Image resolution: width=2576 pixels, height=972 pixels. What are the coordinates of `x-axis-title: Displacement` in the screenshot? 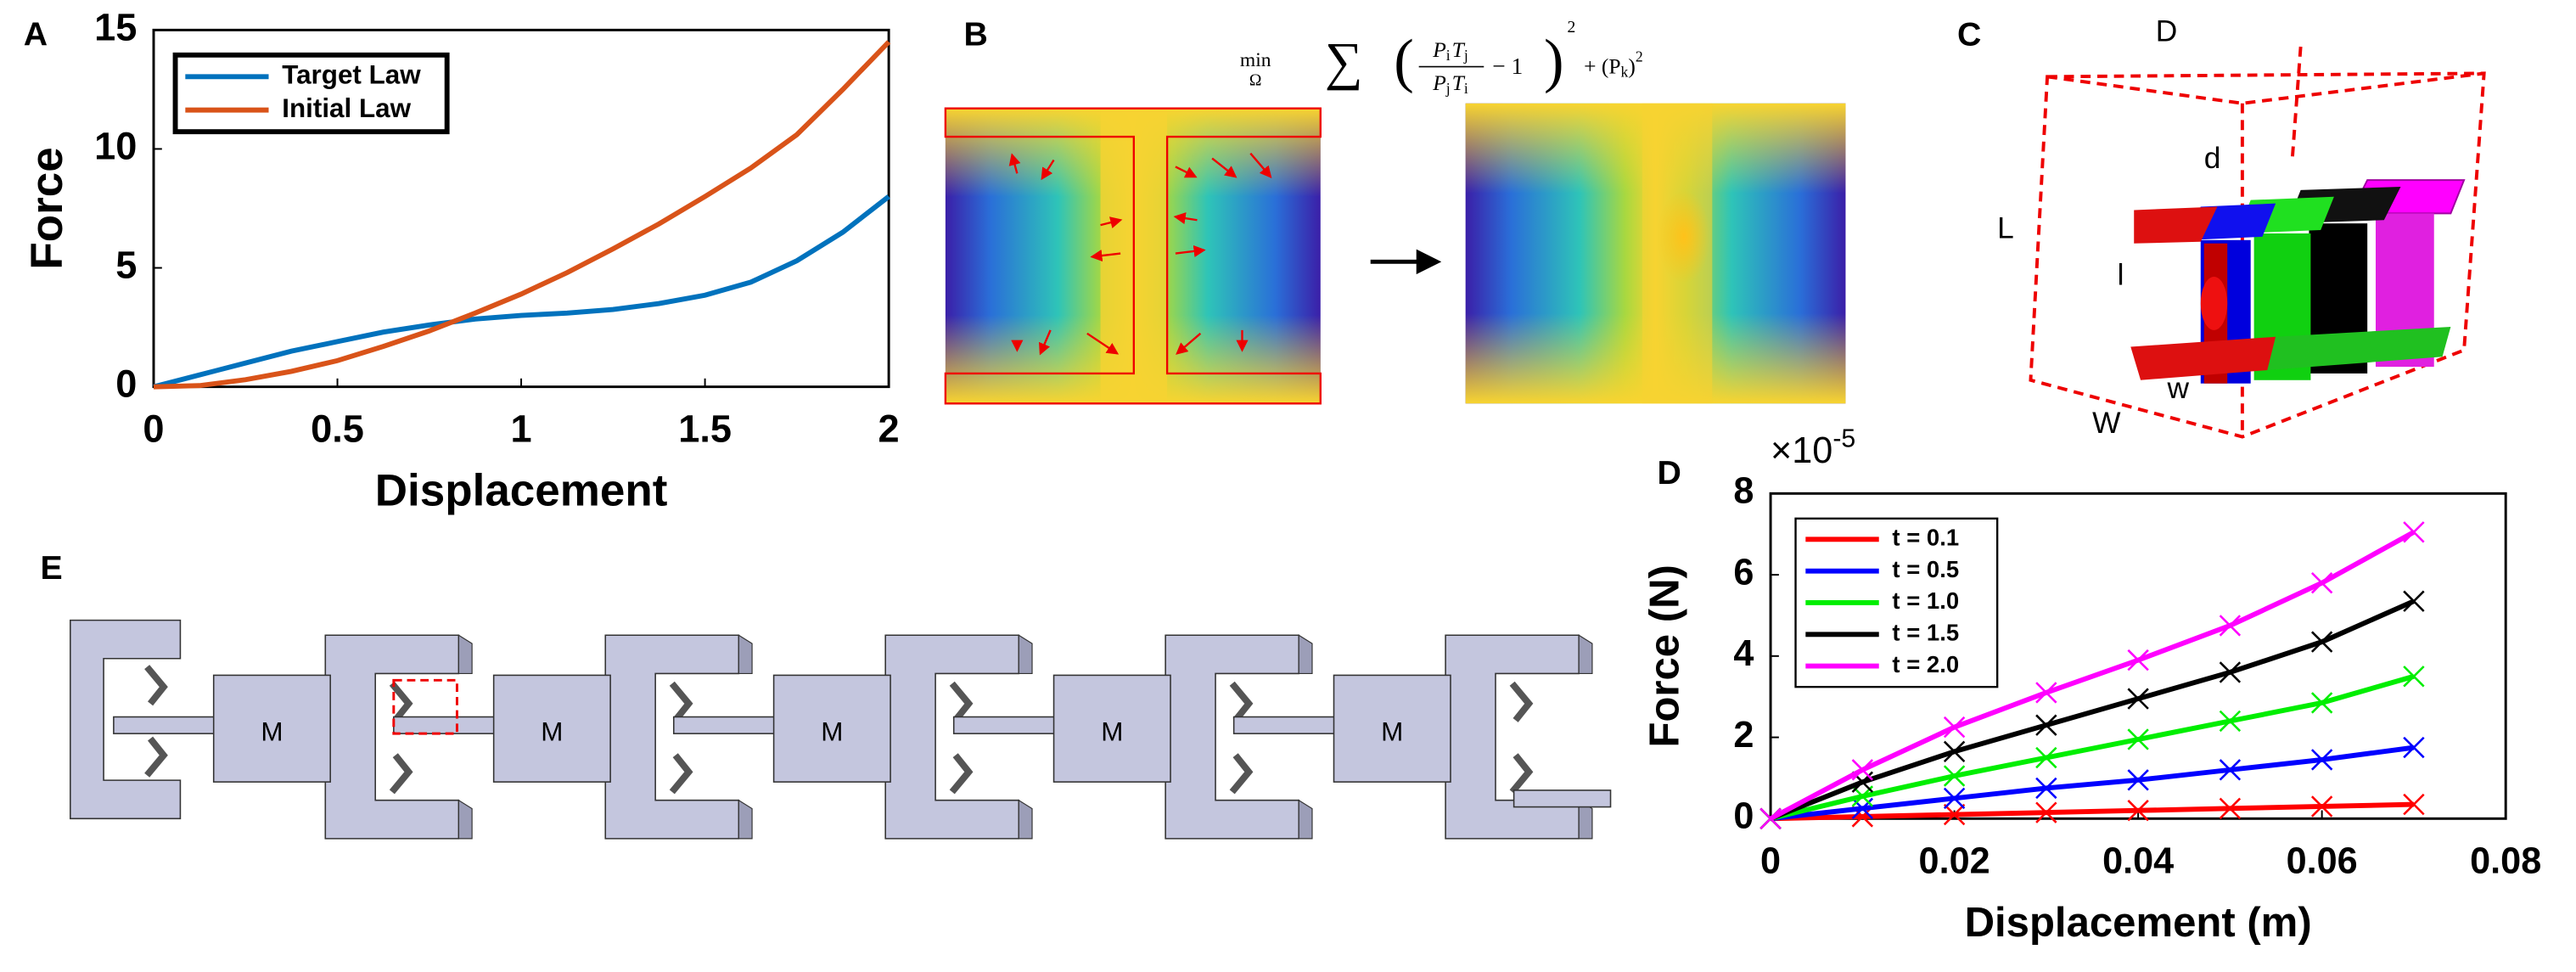 It's located at (521, 490).